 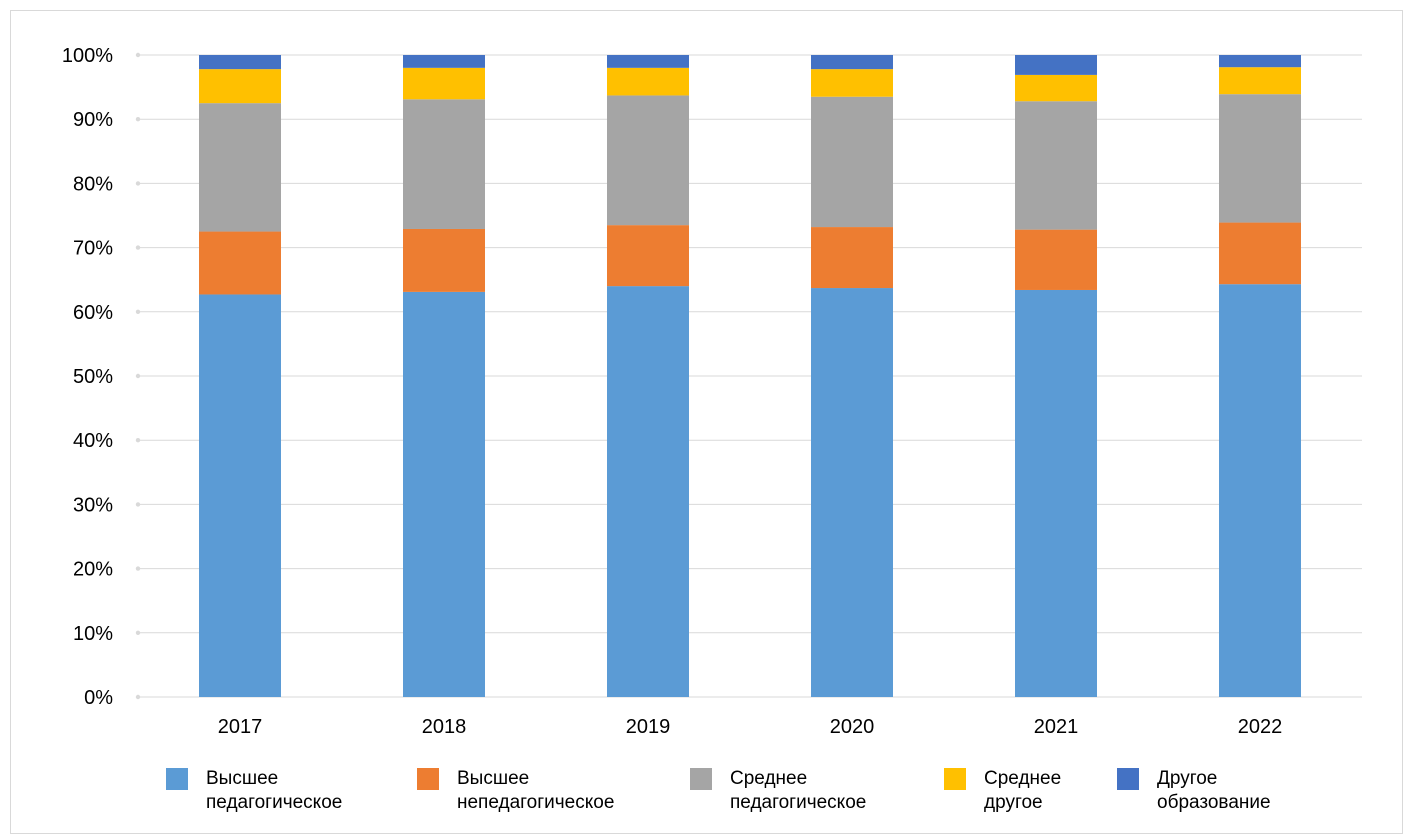 I want to click on y-tick-label: 20%, so click(x=93, y=570).